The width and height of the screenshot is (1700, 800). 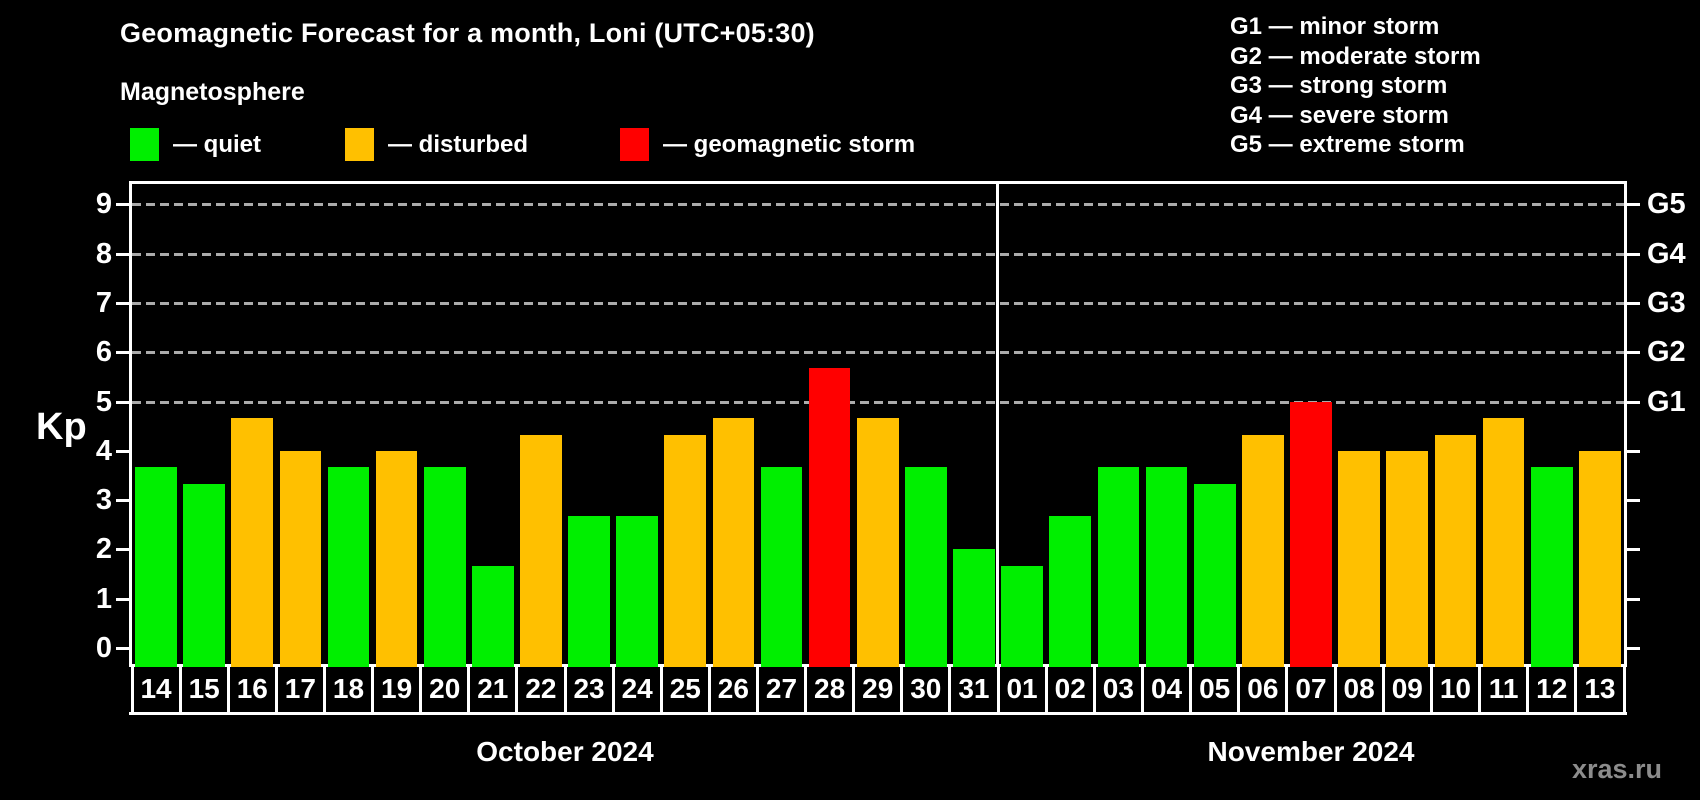 I want to click on chart-subtitle: Magnetosphere, so click(x=212, y=92).